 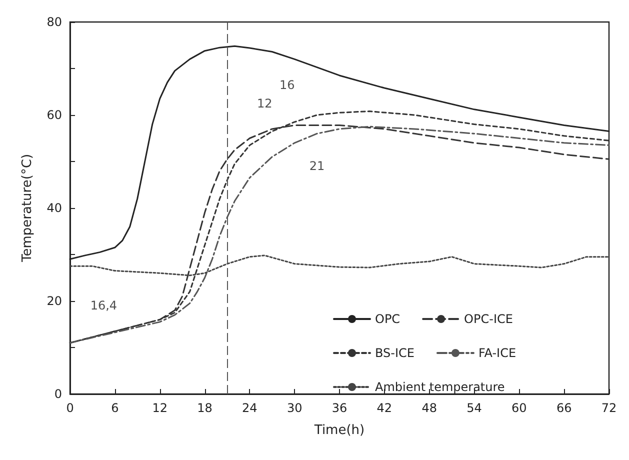 What do you see at coordinates (58, 394) in the screenshot?
I see `y-tick-label: 0` at bounding box center [58, 394].